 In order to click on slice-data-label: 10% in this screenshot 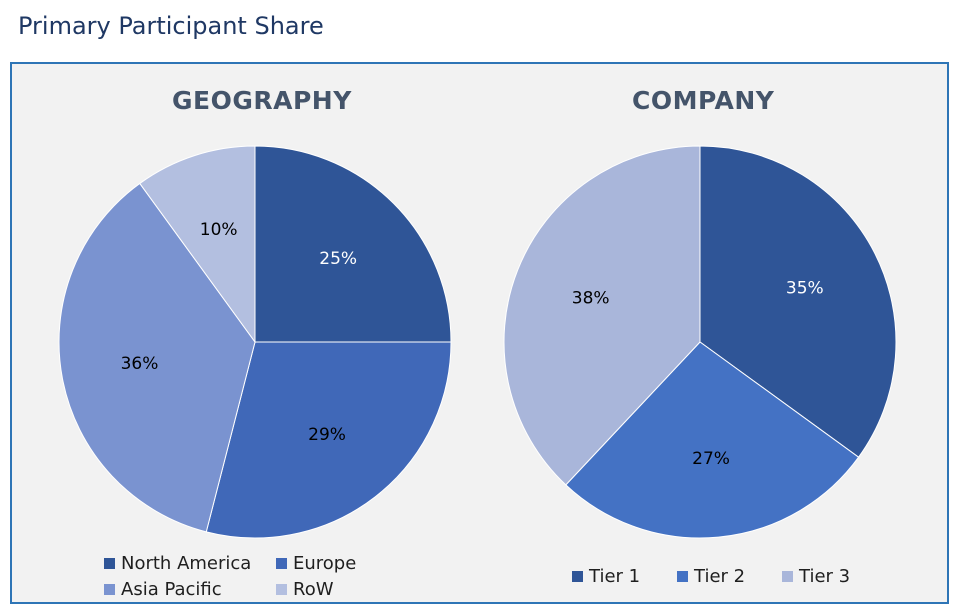, I will do `click(219, 230)`.